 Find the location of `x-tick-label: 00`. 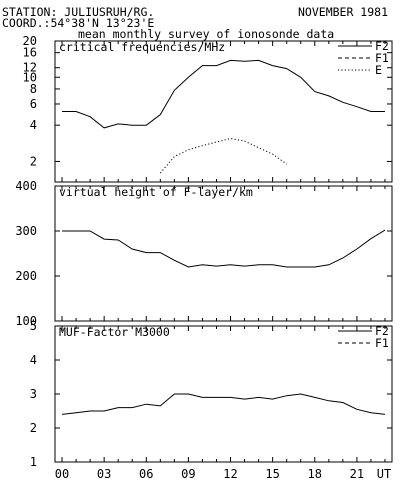

x-tick-label: 00 is located at coordinates (62, 473).